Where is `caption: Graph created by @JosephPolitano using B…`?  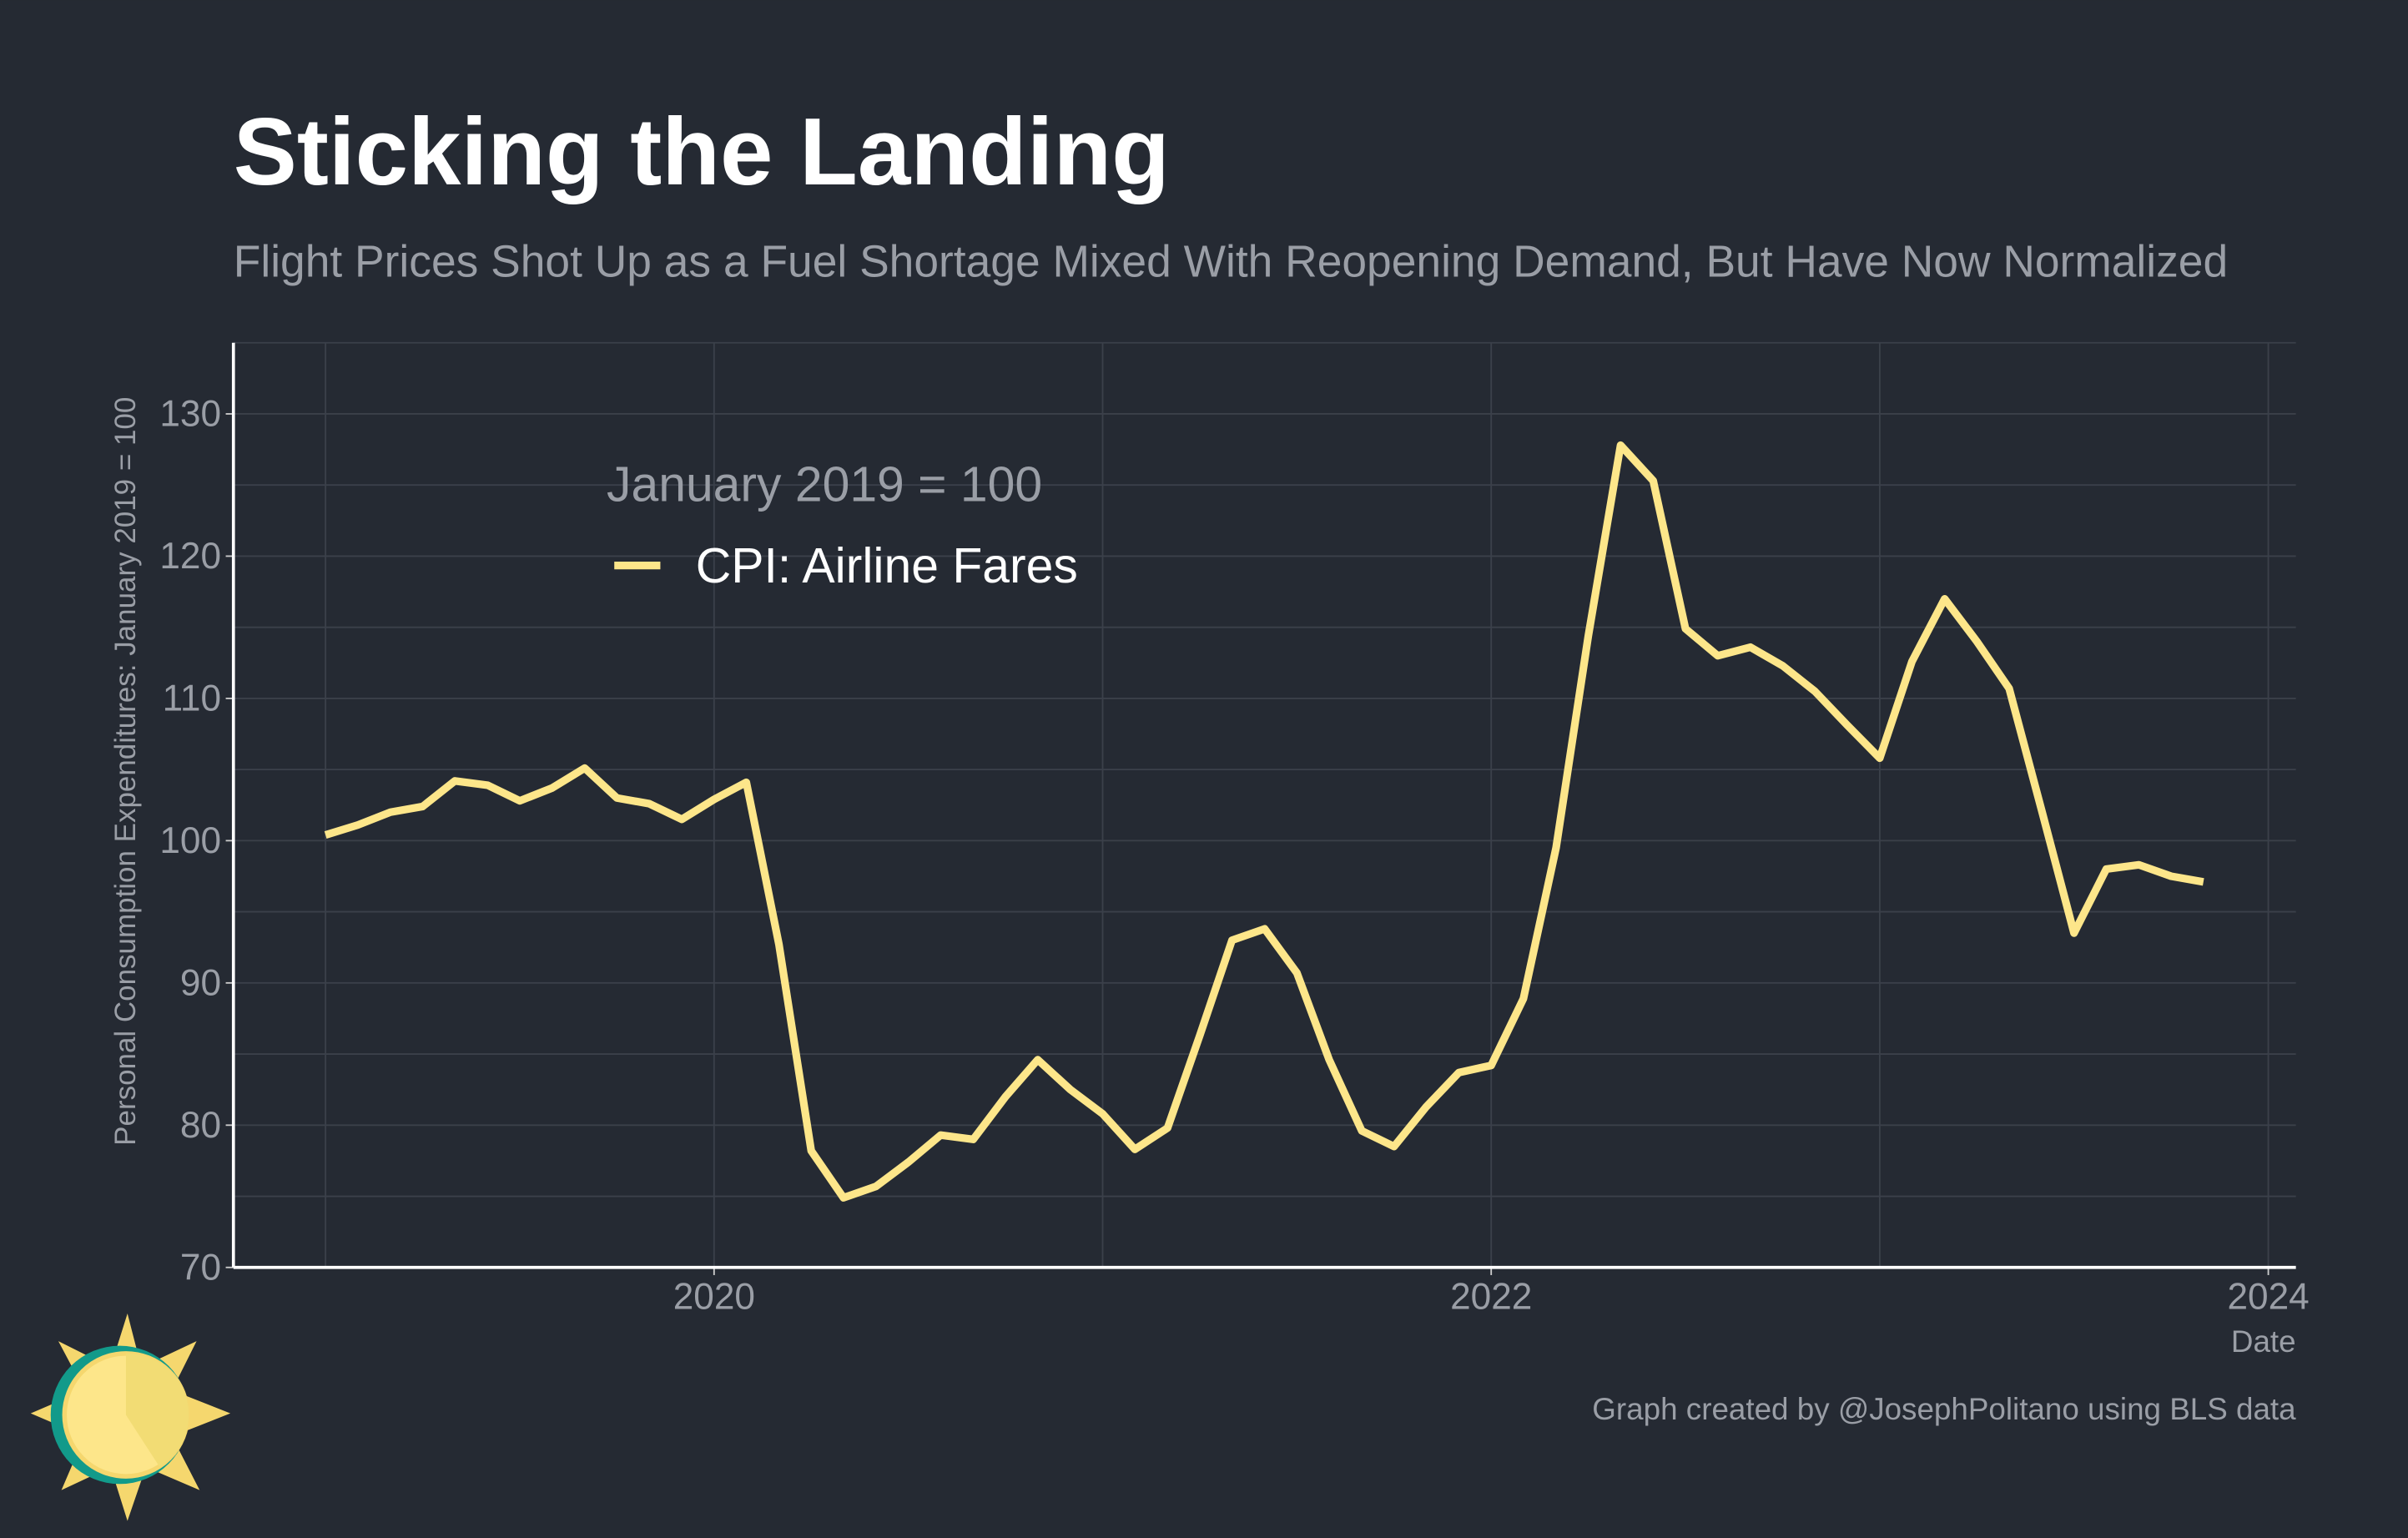
caption: Graph created by @JosephPolitano using B… is located at coordinates (1944, 1409).